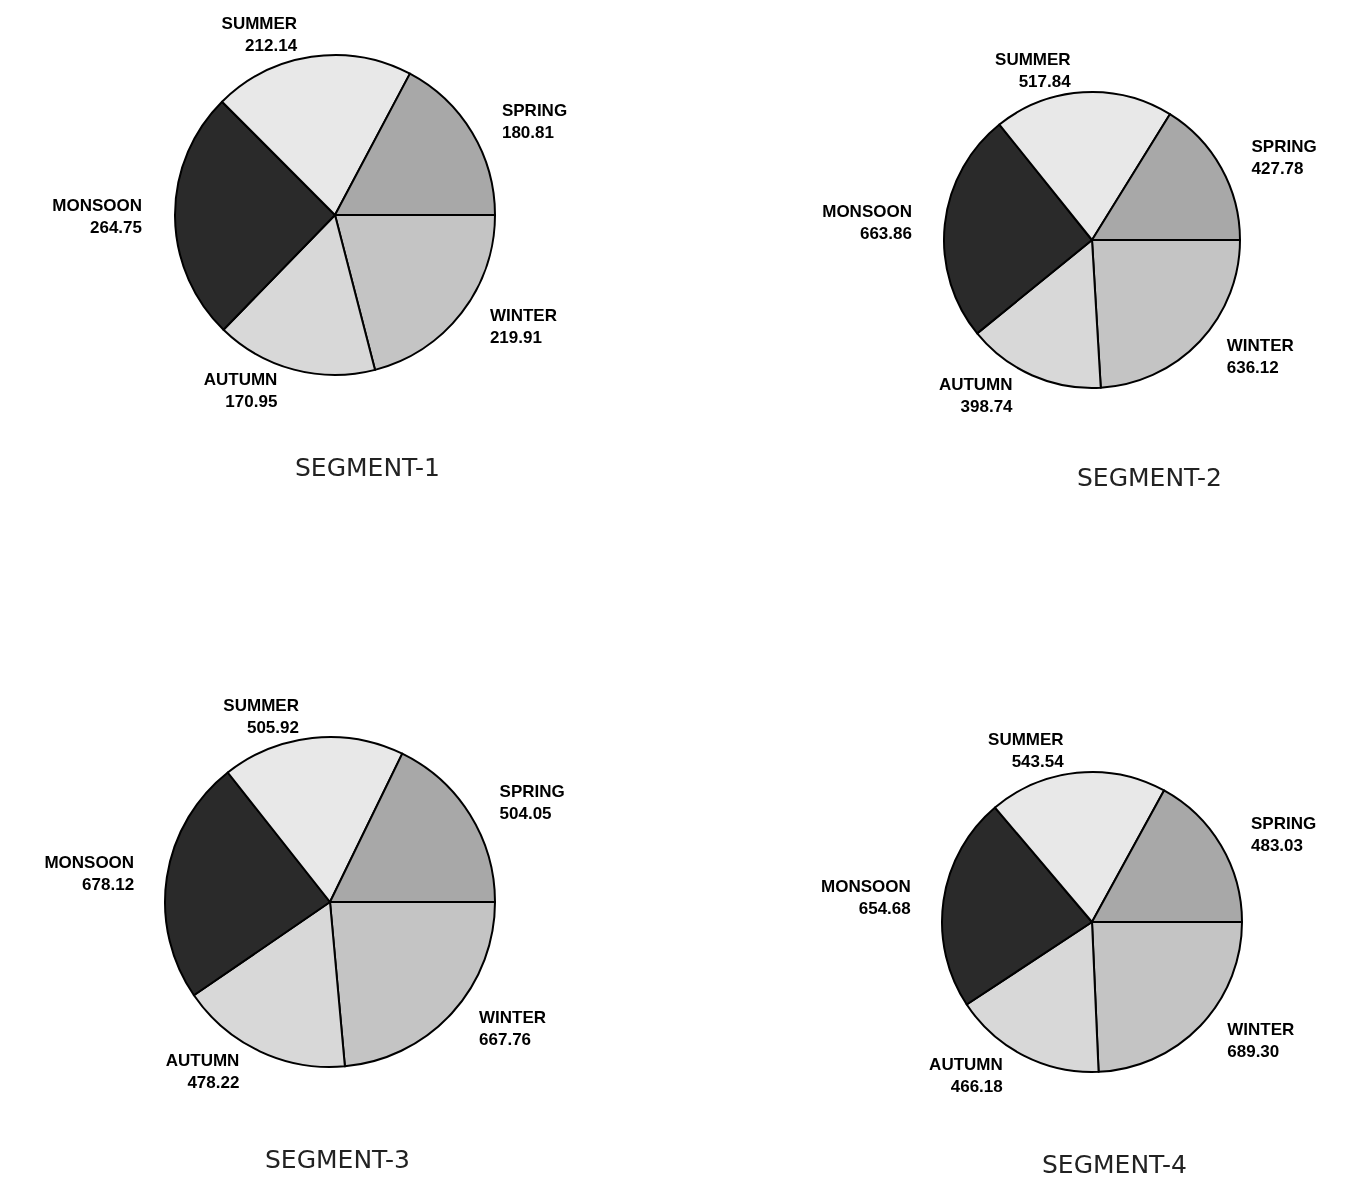  I want to click on data-label: 663.86, so click(885, 233).